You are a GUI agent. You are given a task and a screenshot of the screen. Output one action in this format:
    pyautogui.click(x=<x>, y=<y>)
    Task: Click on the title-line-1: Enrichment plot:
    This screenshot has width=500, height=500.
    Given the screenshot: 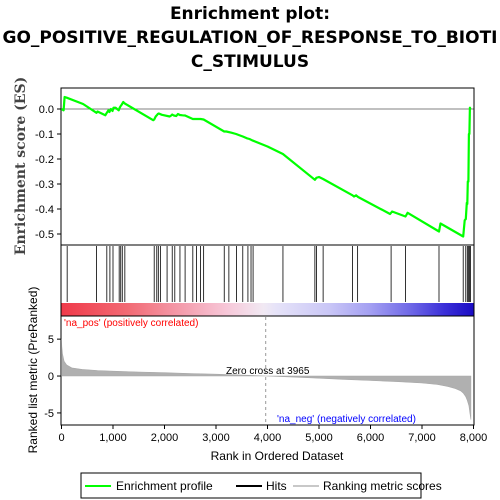 What is the action you would take?
    pyautogui.click(x=250, y=14)
    